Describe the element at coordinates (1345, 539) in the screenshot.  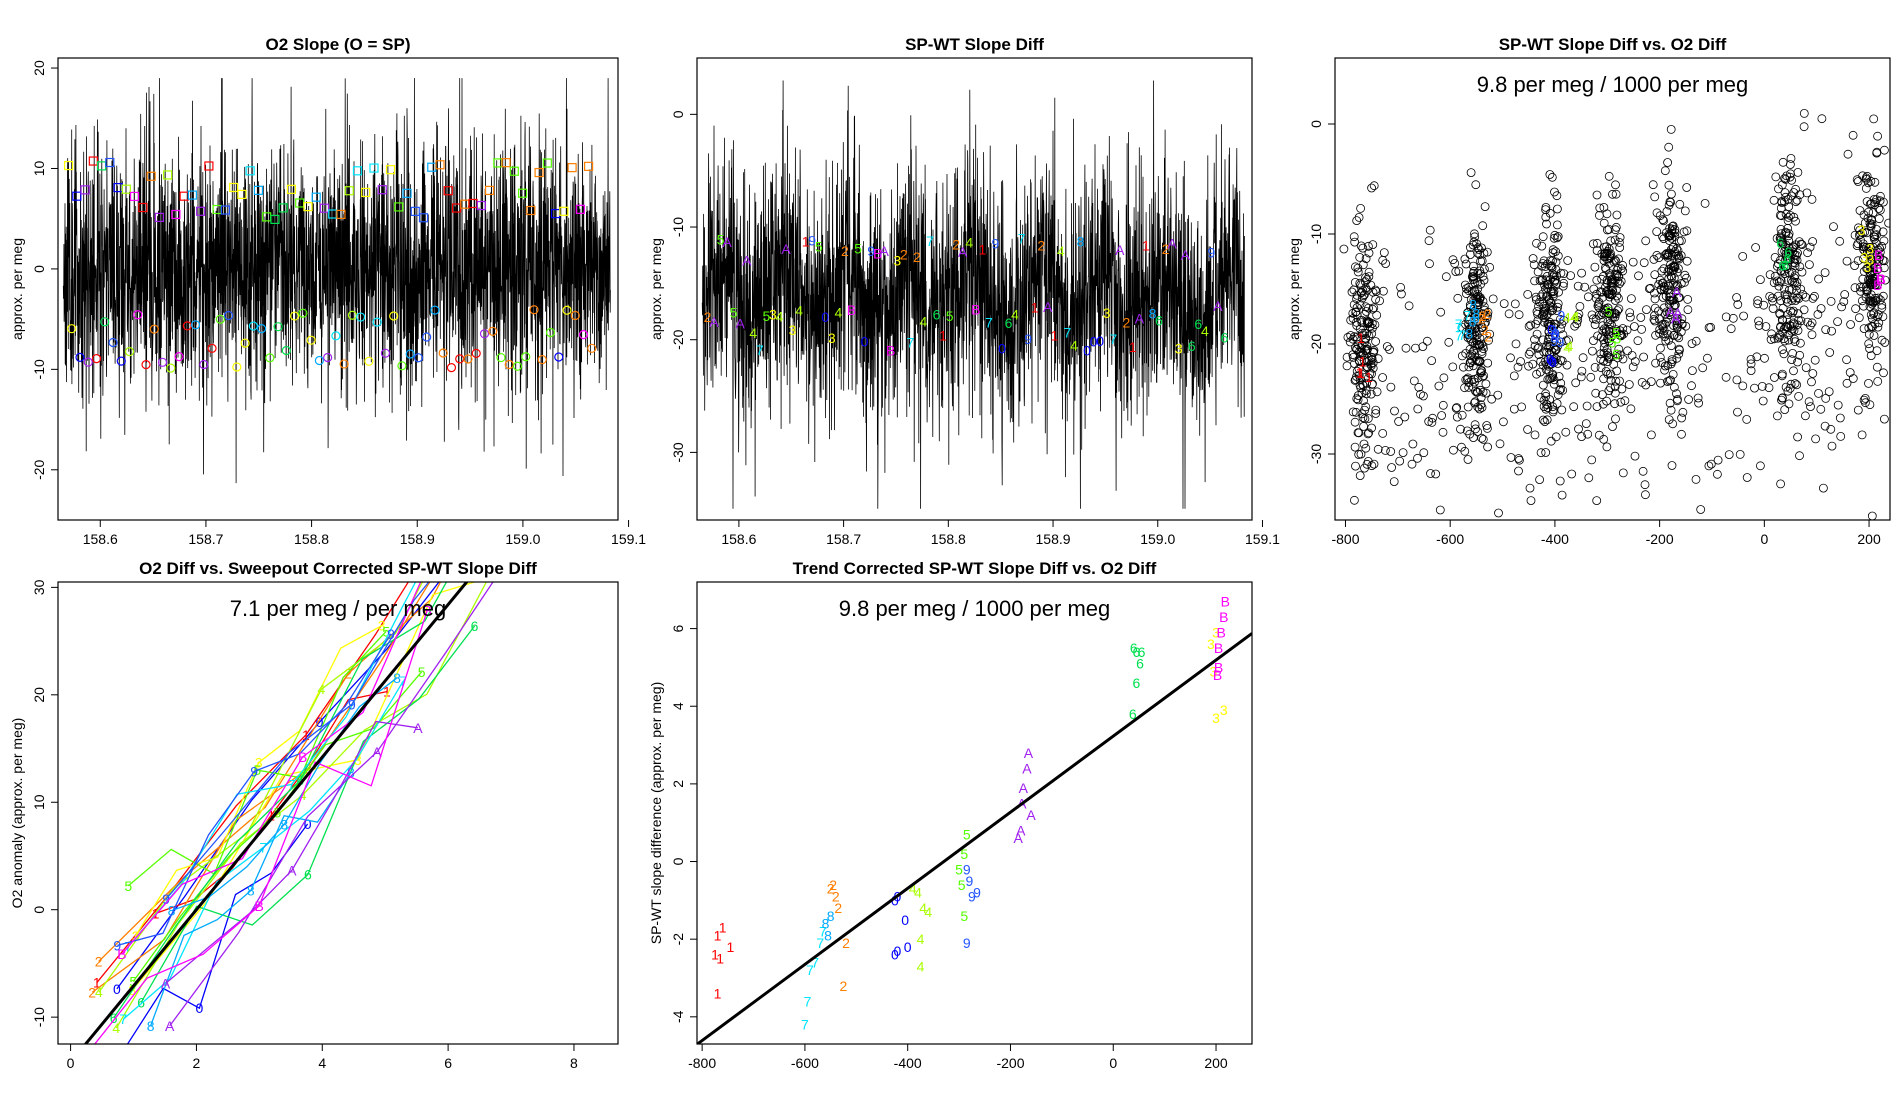
I see `x-tick-label: -800` at that location.